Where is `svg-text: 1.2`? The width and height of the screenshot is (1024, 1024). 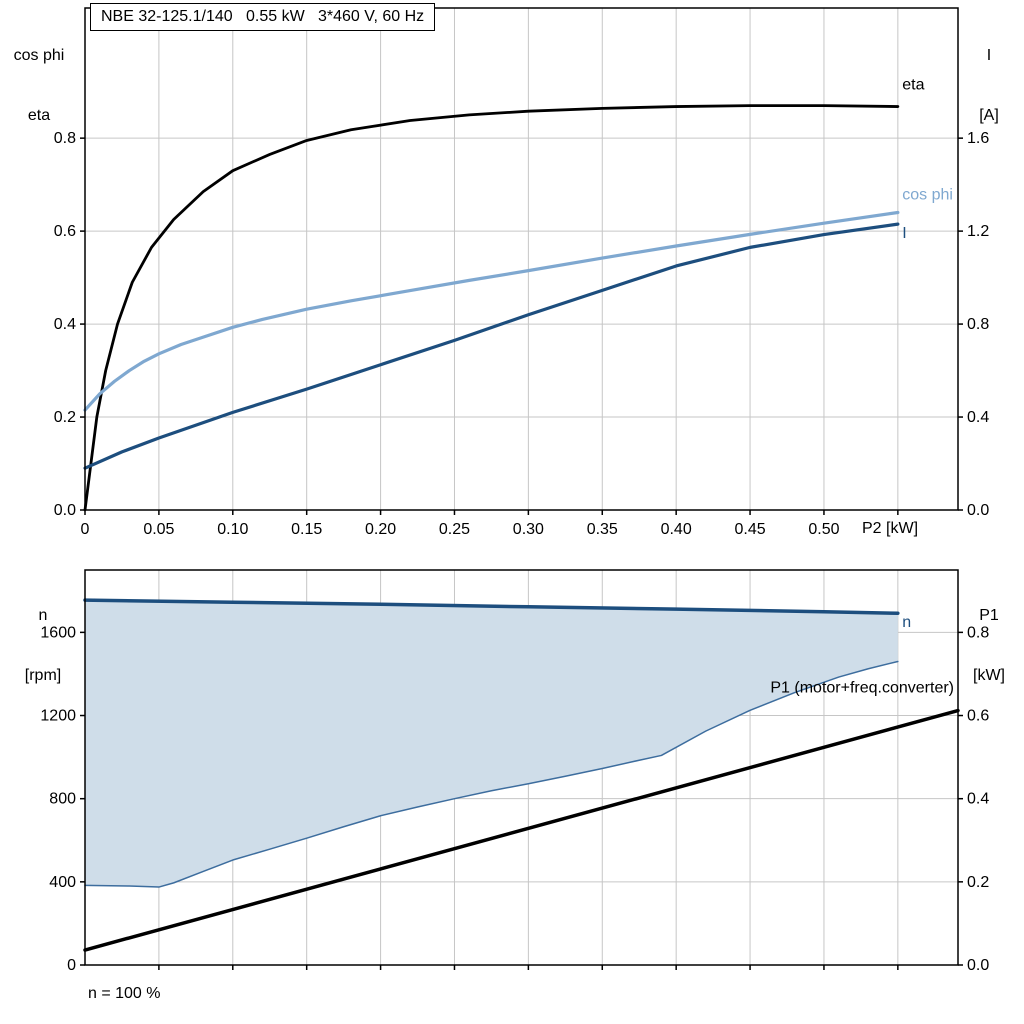 svg-text: 1.2 is located at coordinates (978, 231).